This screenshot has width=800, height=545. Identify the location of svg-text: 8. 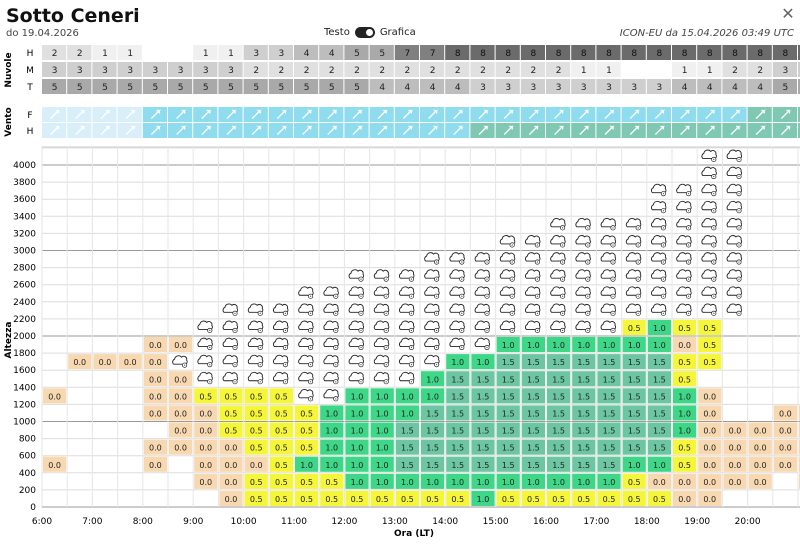
(609, 54).